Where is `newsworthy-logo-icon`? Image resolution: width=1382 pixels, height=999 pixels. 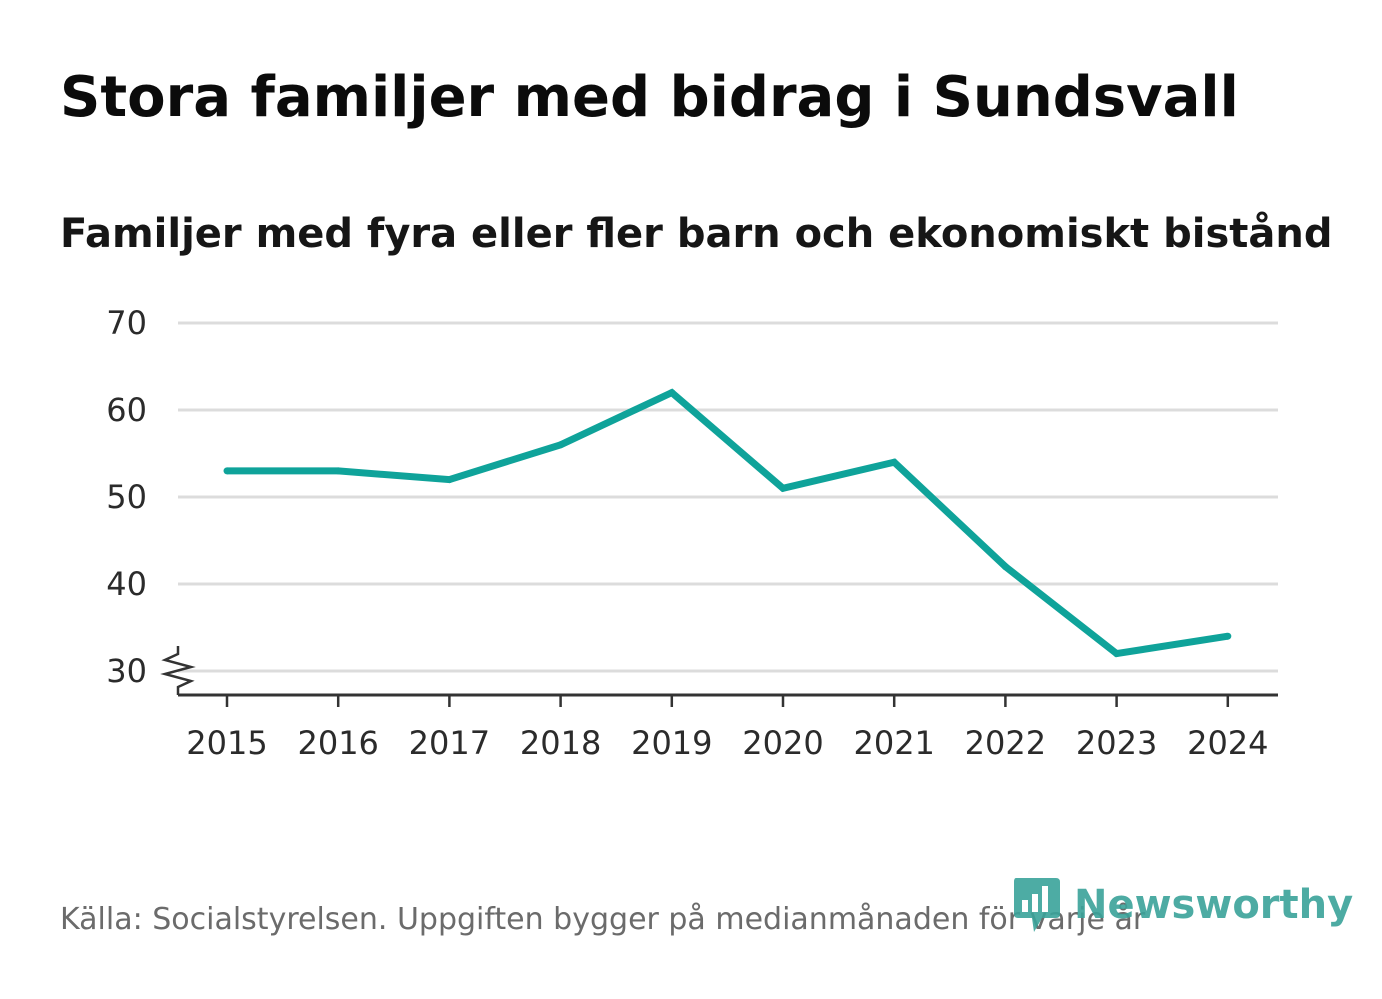
newsworthy-logo-icon is located at coordinates (1037, 905).